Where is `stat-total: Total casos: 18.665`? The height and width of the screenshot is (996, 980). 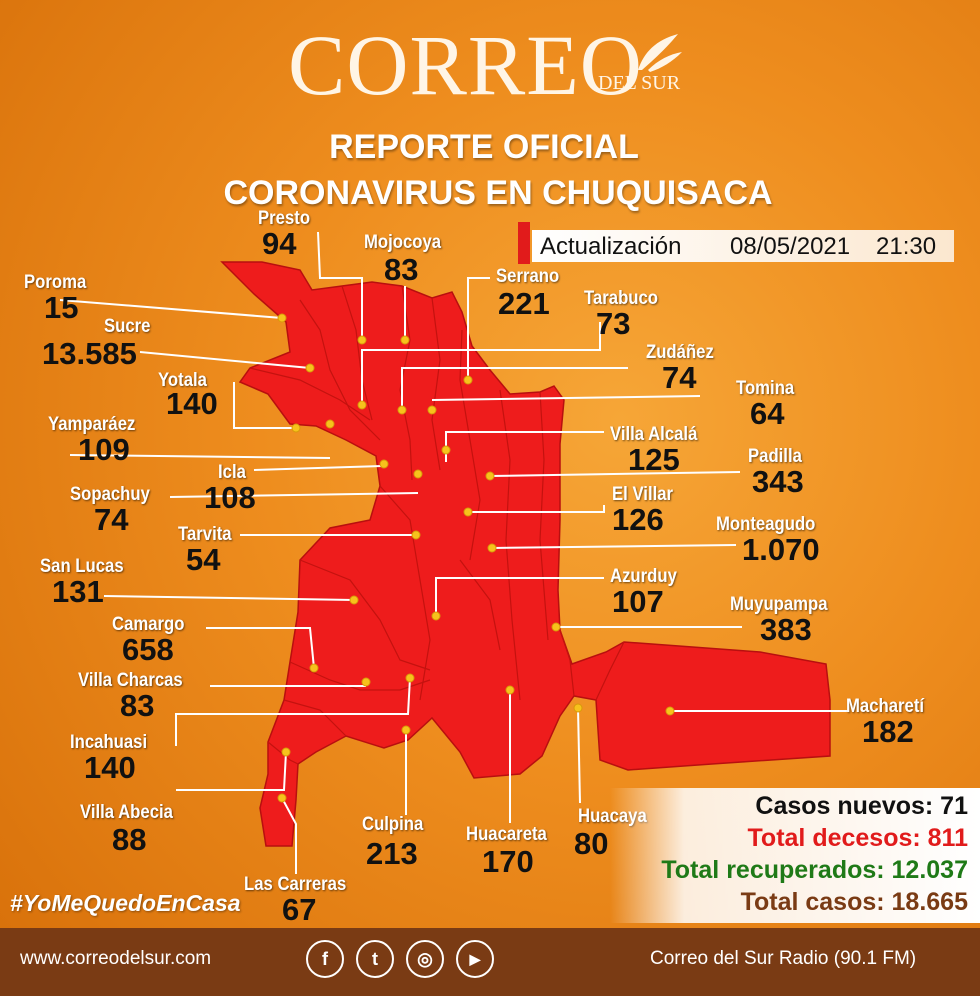 stat-total: Total casos: 18.665 is located at coordinates (854, 902).